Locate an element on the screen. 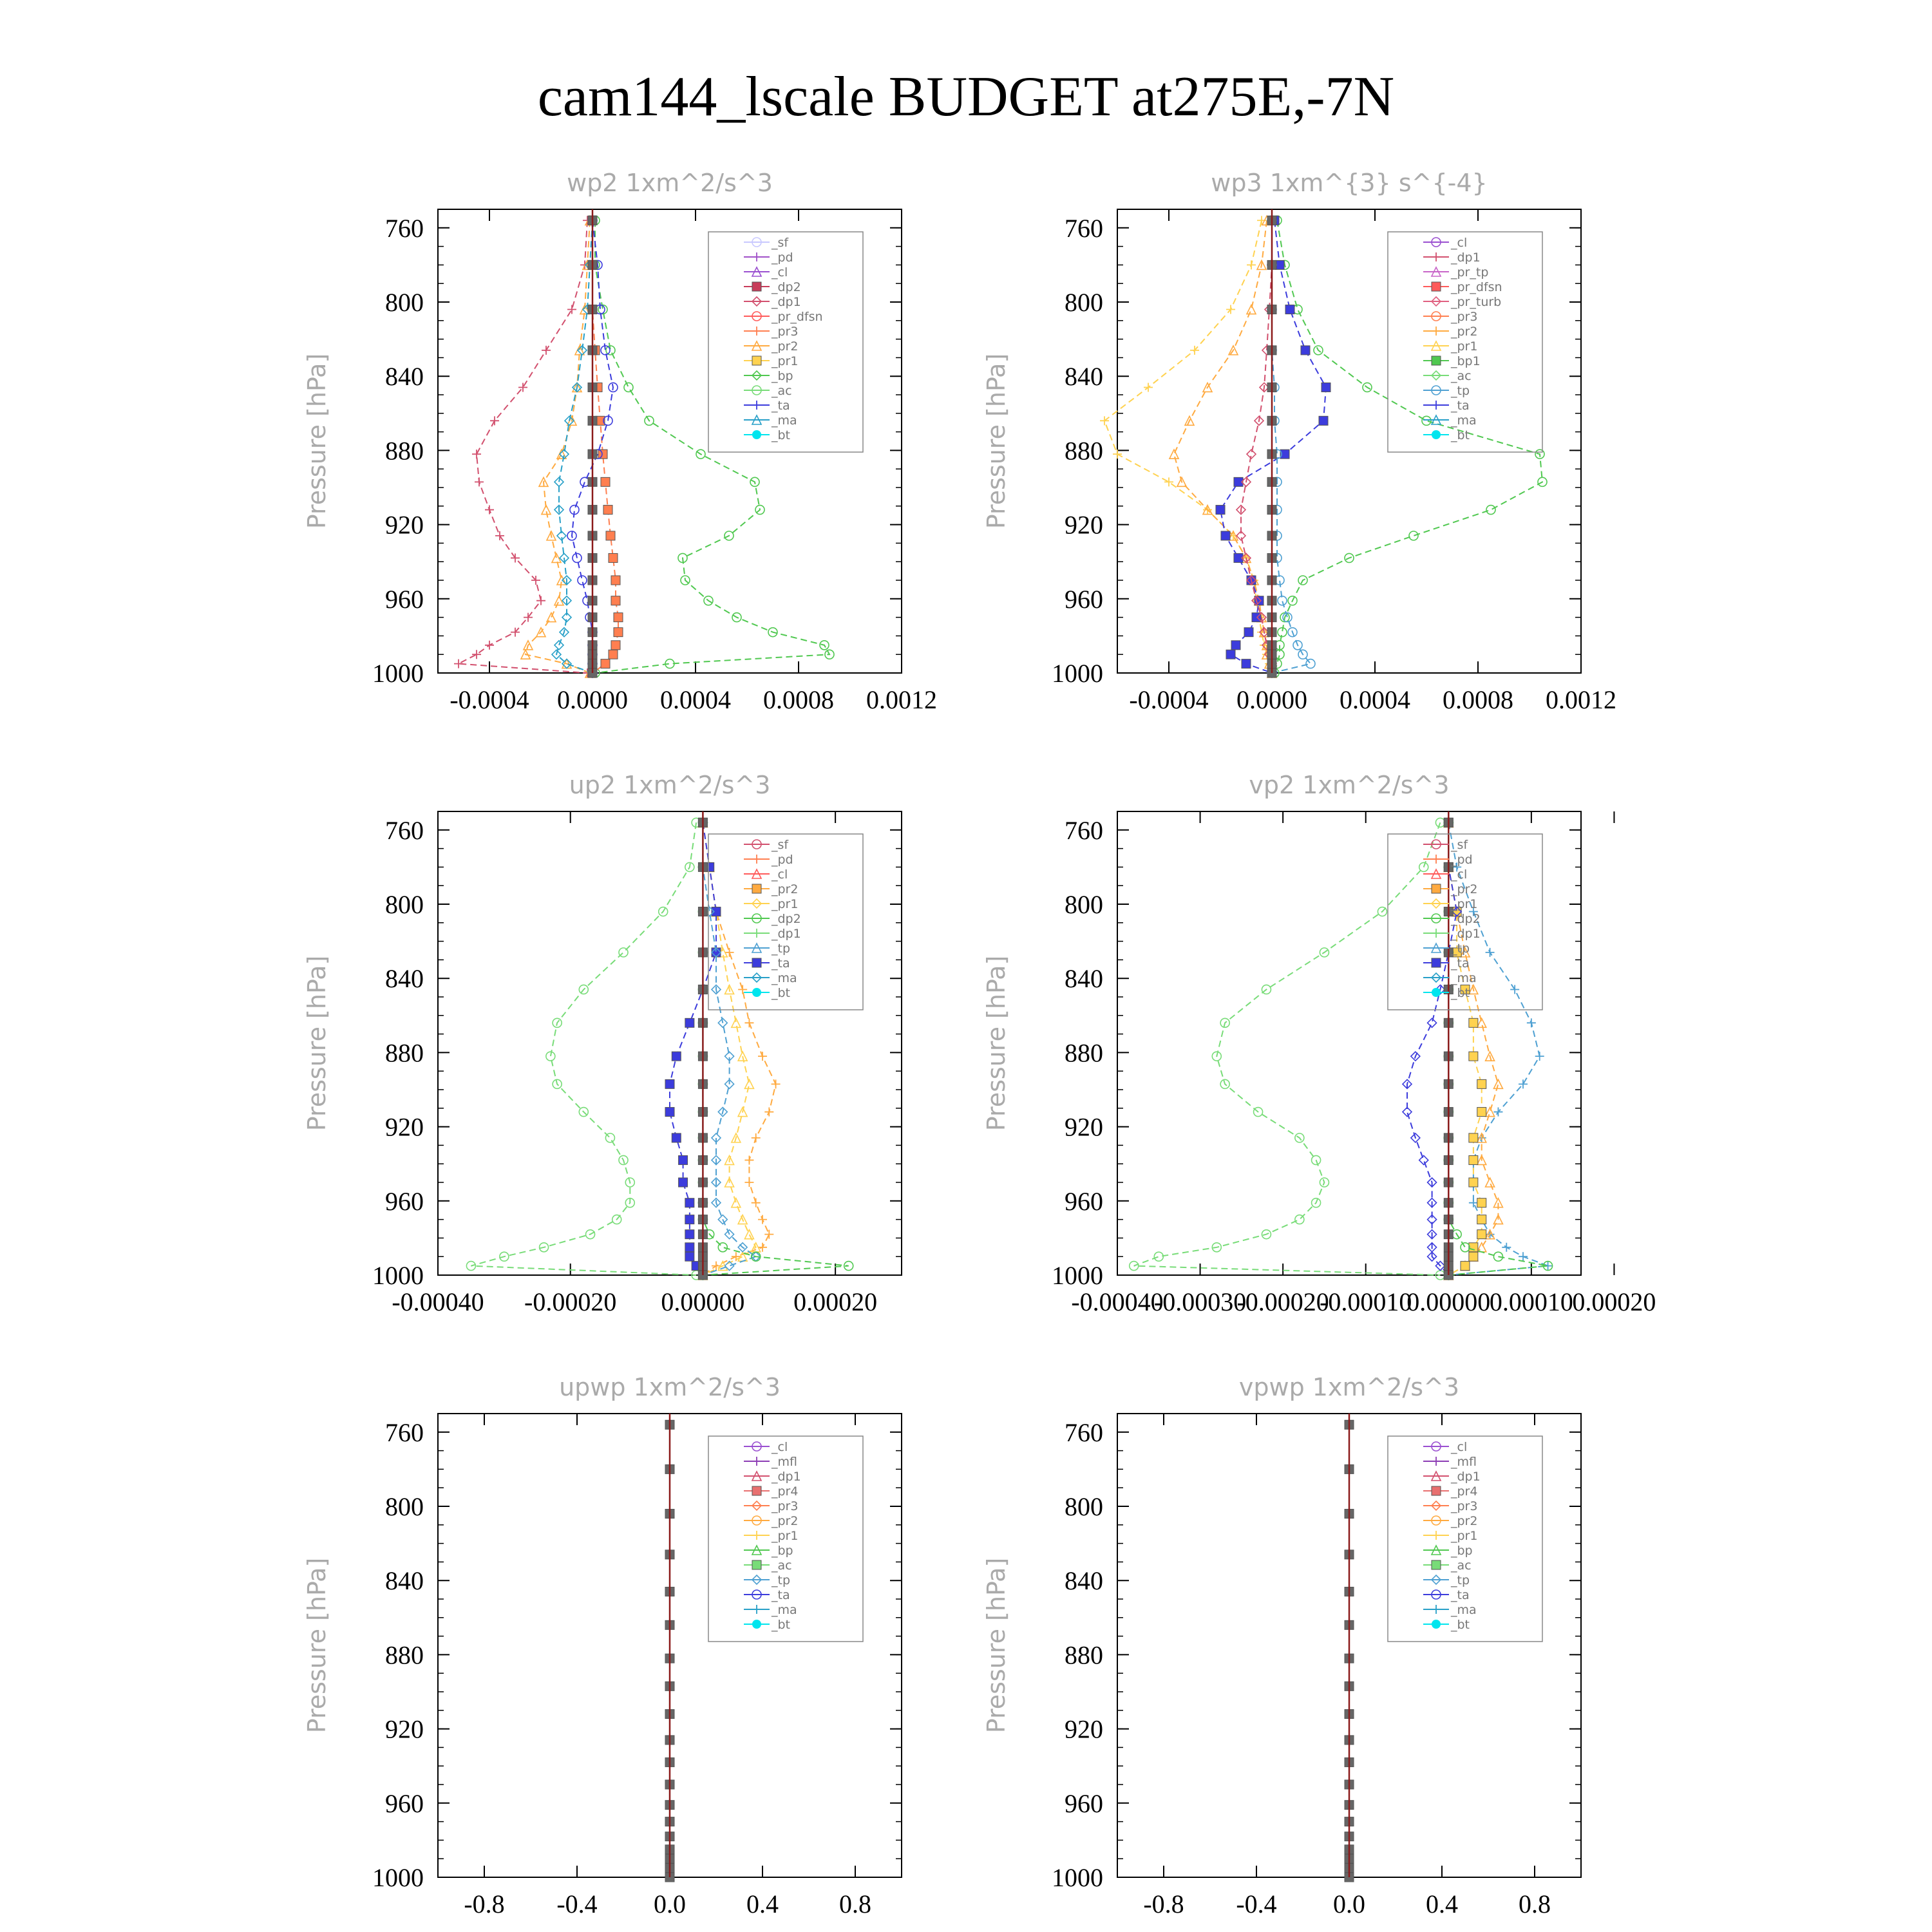 This screenshot has height=1932, width=1932. legend-entry: _tp is located at coordinates (767, 949).